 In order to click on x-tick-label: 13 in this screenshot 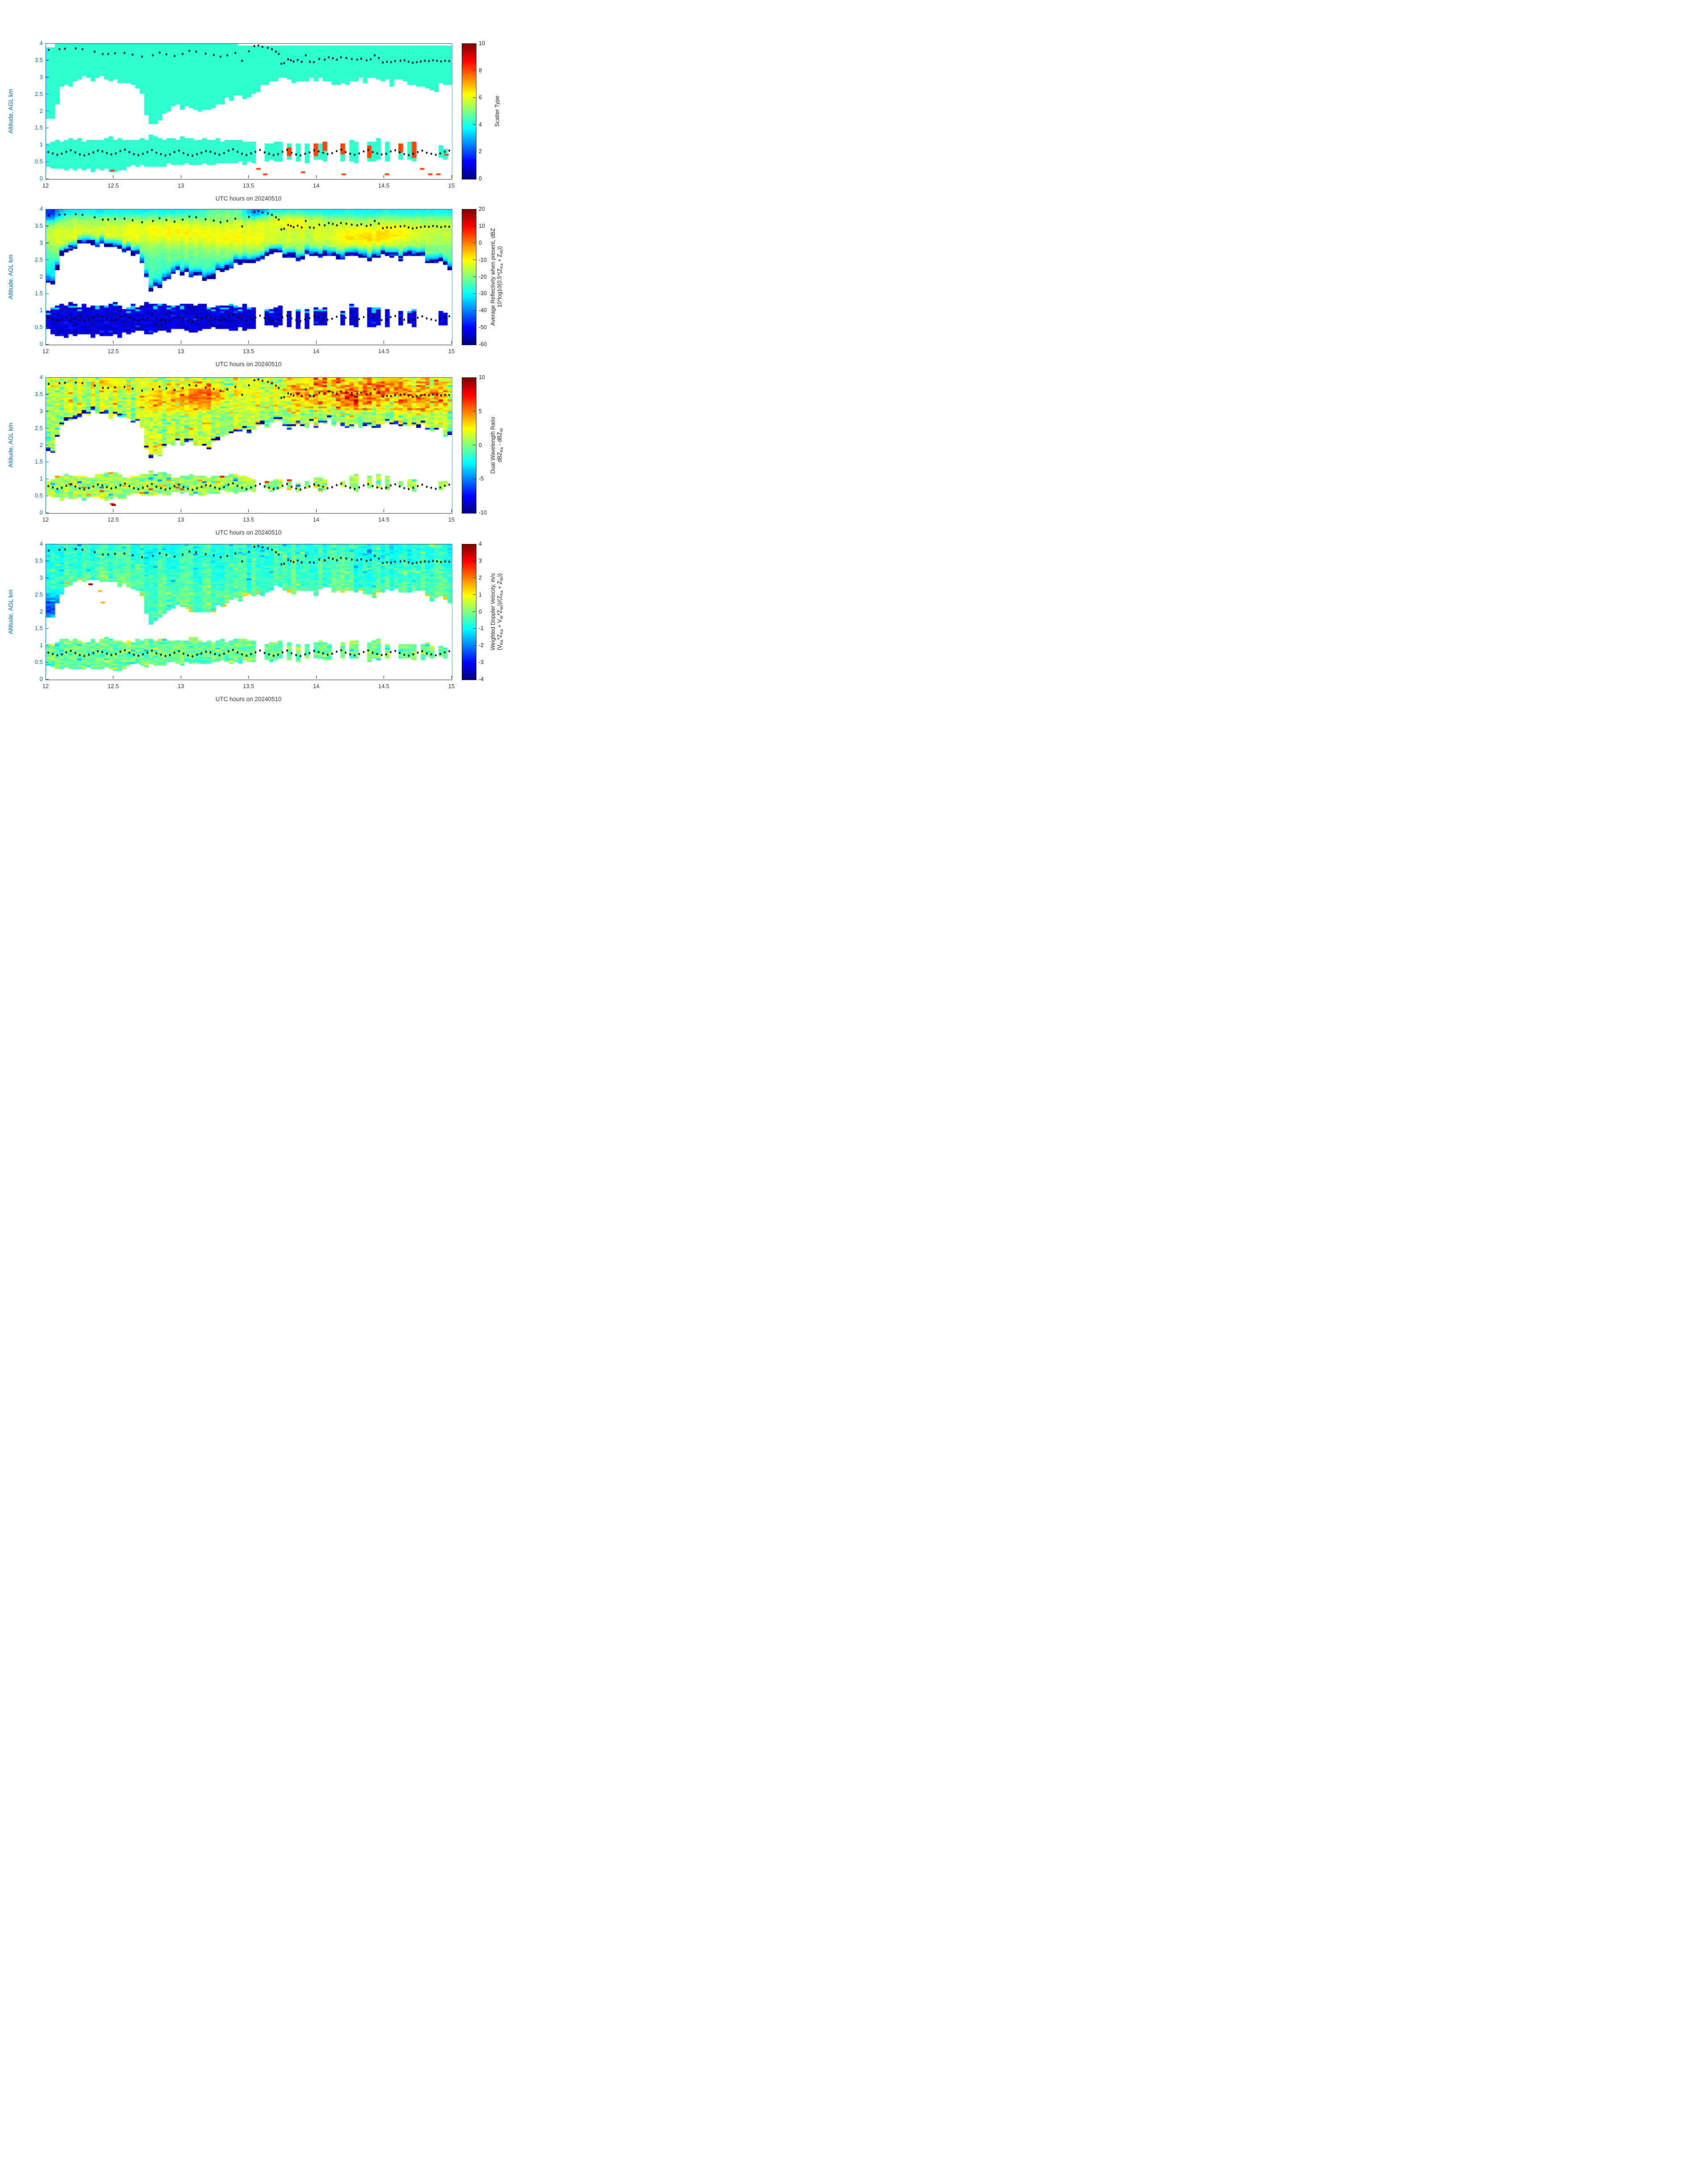, I will do `click(180, 686)`.